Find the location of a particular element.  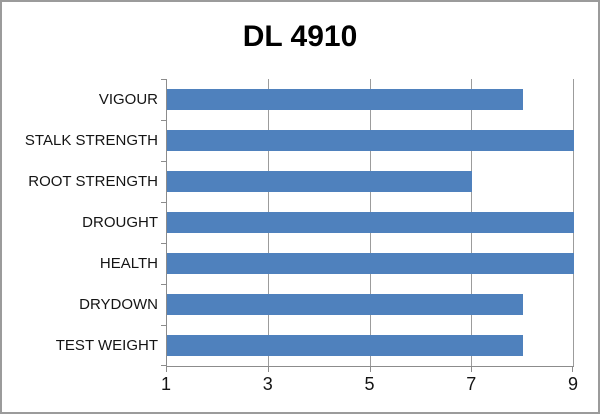

value-axis-labels: 1 3 5 7 9 is located at coordinates (369, 387).